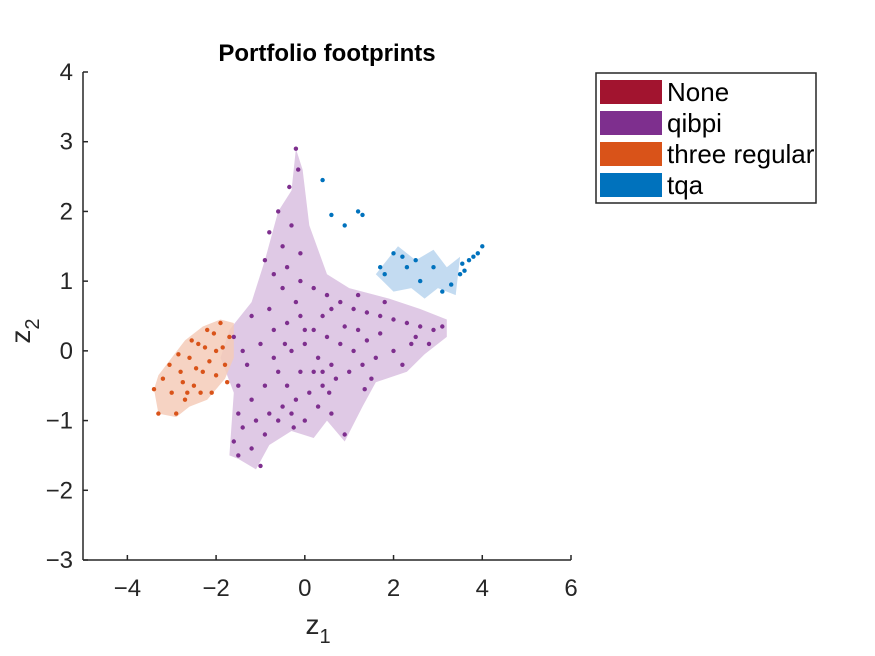  Describe the element at coordinates (59, 421) in the screenshot. I see `y-tick-label: −1` at that location.